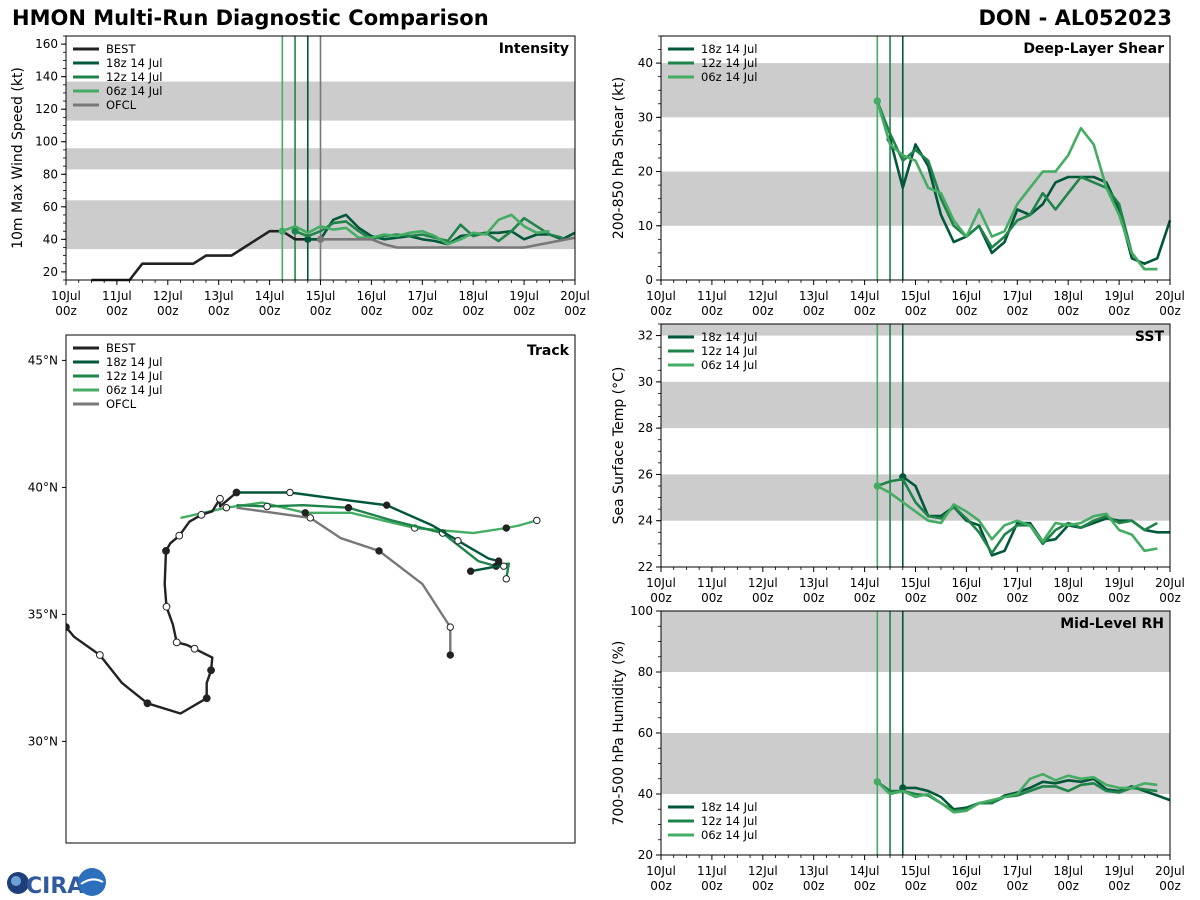 This screenshot has height=900, width=1200. I want to click on x-tick-label-day: 12Jul, so click(763, 871).